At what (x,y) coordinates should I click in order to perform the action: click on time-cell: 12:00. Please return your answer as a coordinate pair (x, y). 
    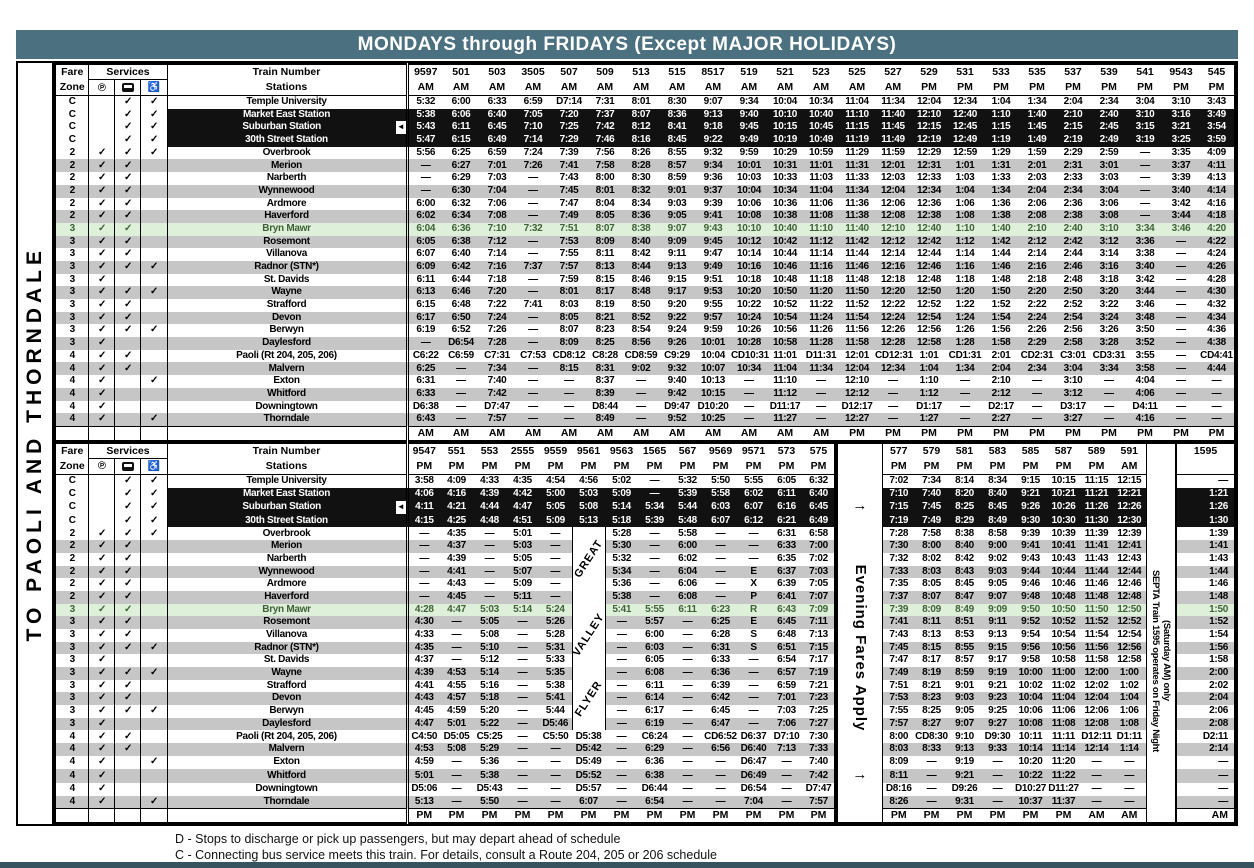
    Looking at the image, I should click on (1096, 673).